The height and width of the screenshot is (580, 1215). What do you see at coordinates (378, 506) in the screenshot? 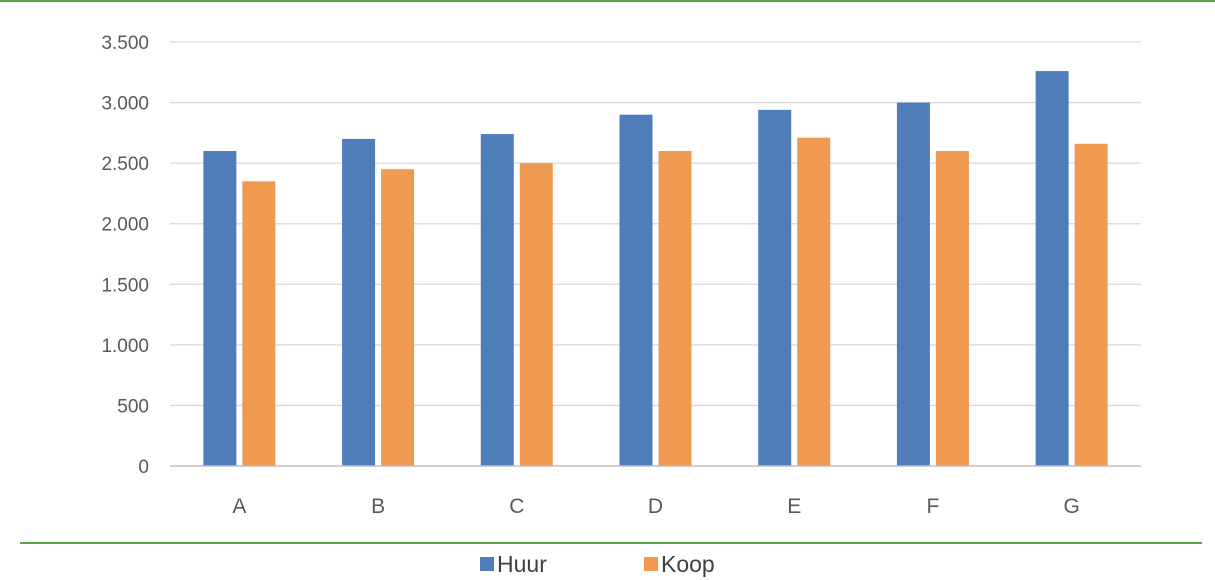
I see `x-tick-label: B` at bounding box center [378, 506].